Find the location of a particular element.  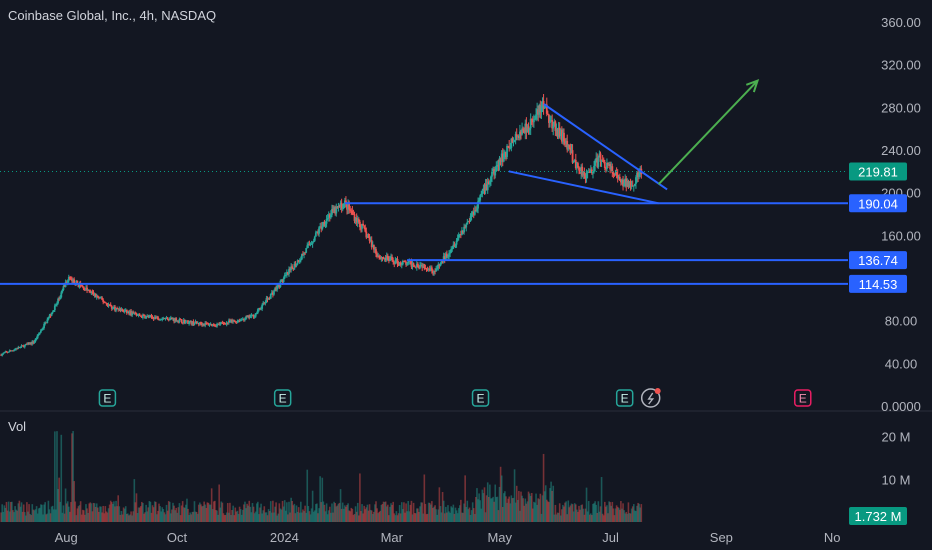

breakout-arrow is located at coordinates (708, 132).